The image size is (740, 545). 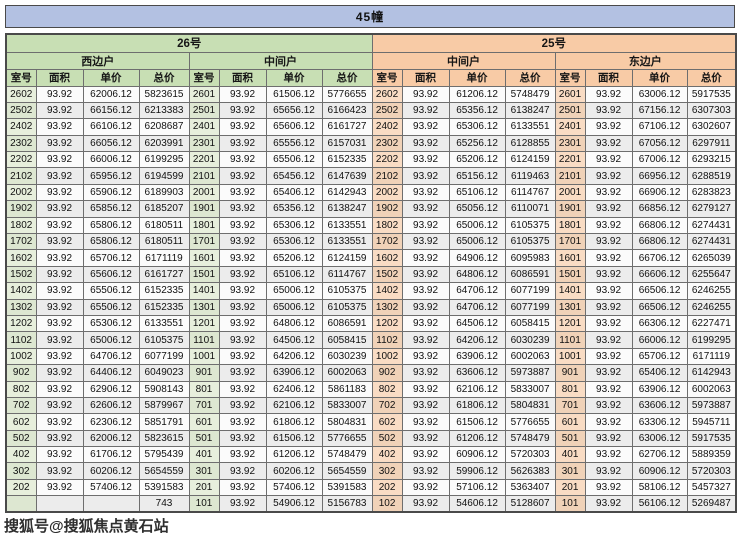 What do you see at coordinates (347, 323) in the screenshot?
I see `cell-total-price: 6086591` at bounding box center [347, 323].